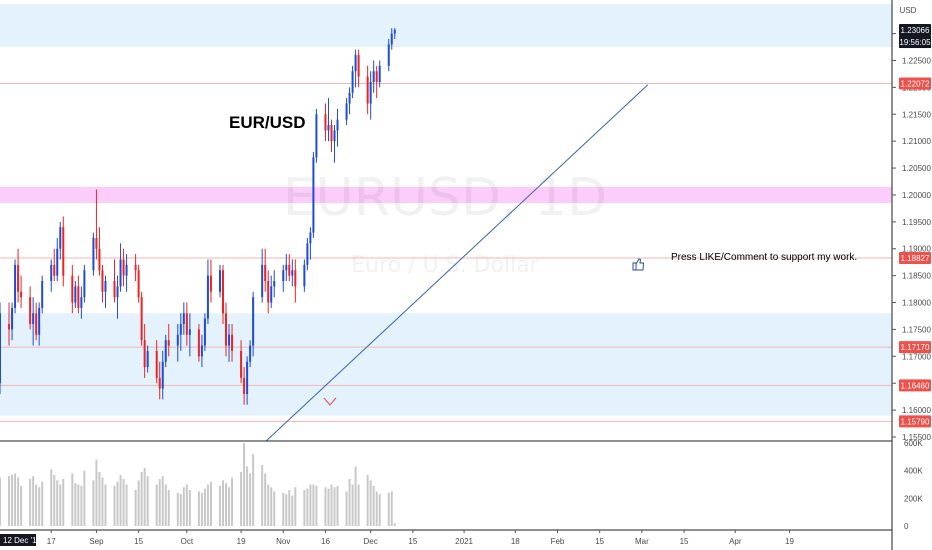 The image size is (932, 550). Describe the element at coordinates (412, 541) in the screenshot. I see `time-tick-label-9: 15` at that location.